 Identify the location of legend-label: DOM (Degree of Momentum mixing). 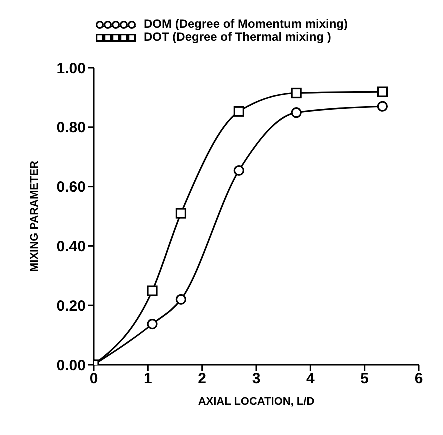
(246, 24).